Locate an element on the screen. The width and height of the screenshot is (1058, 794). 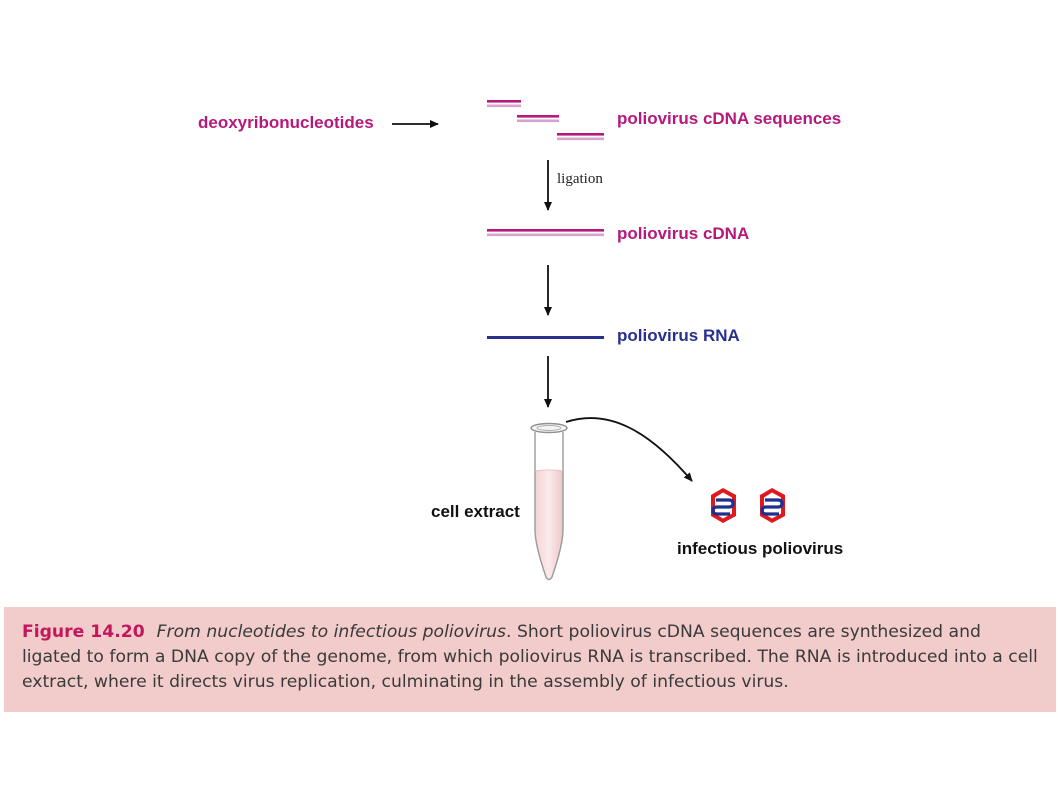
cdna-fragments is located at coordinates (545, 120).